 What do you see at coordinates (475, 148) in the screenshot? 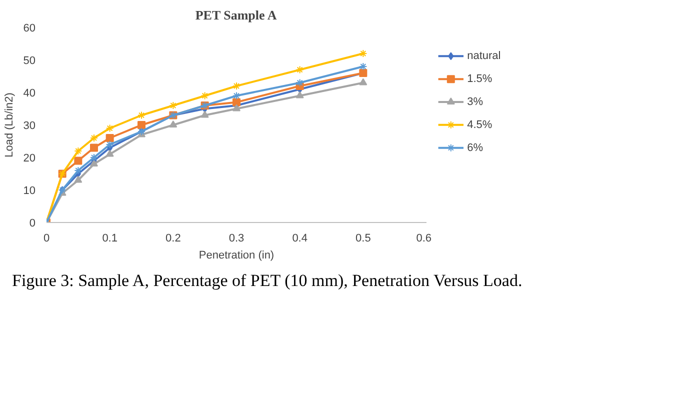
I see `legend-label: 6%` at bounding box center [475, 148].